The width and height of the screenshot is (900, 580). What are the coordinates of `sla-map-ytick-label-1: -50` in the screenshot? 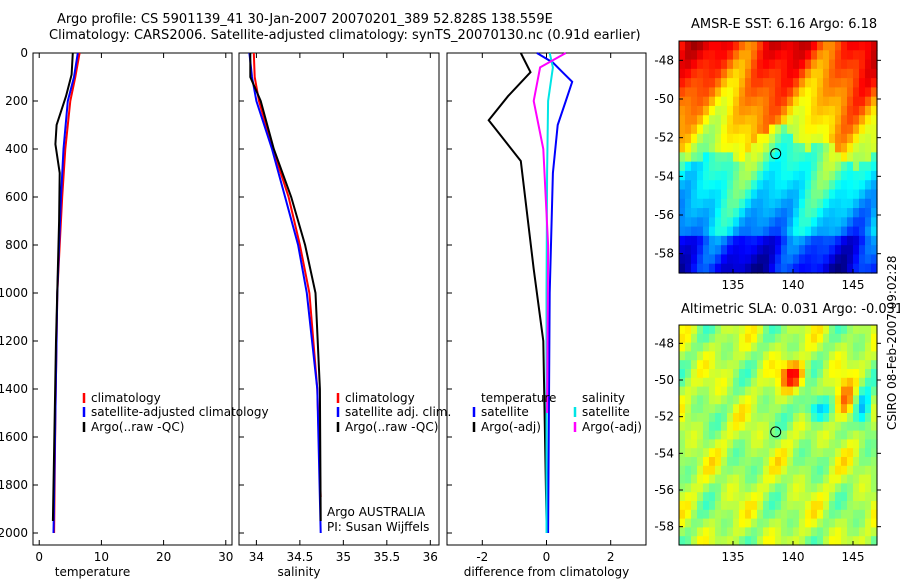 It's located at (664, 380).